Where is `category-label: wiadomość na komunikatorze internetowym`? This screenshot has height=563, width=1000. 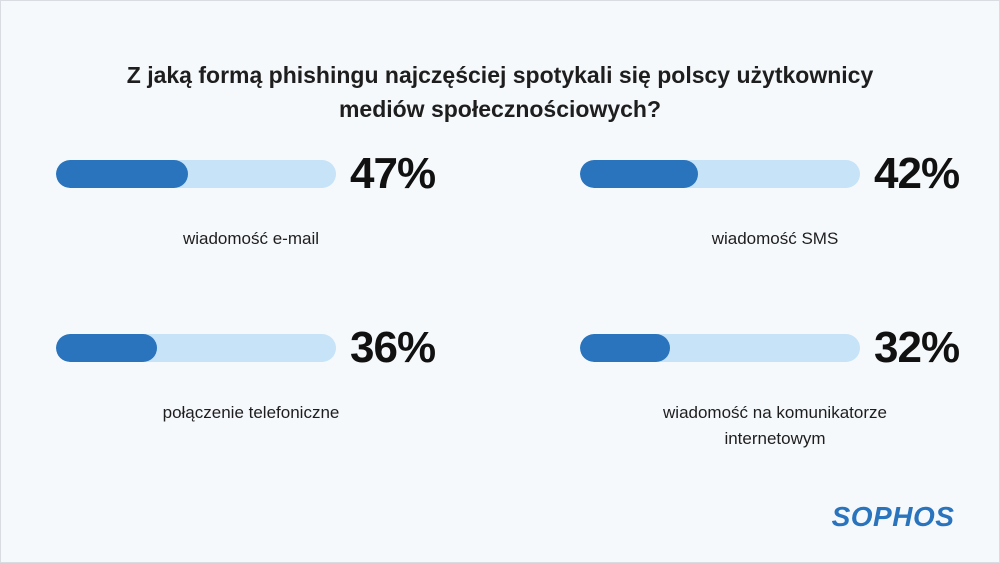
category-label: wiadomość na komunikatorze internetowym is located at coordinates (775, 425).